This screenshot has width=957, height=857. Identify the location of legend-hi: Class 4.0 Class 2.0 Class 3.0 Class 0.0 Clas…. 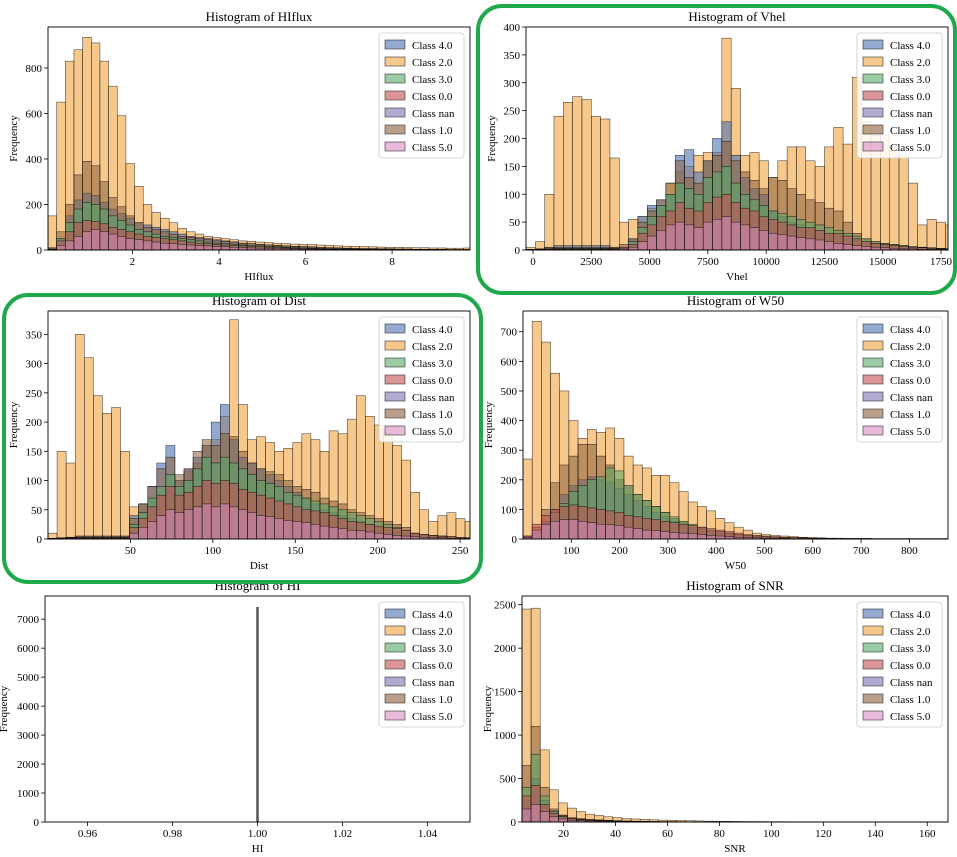
(421, 664).